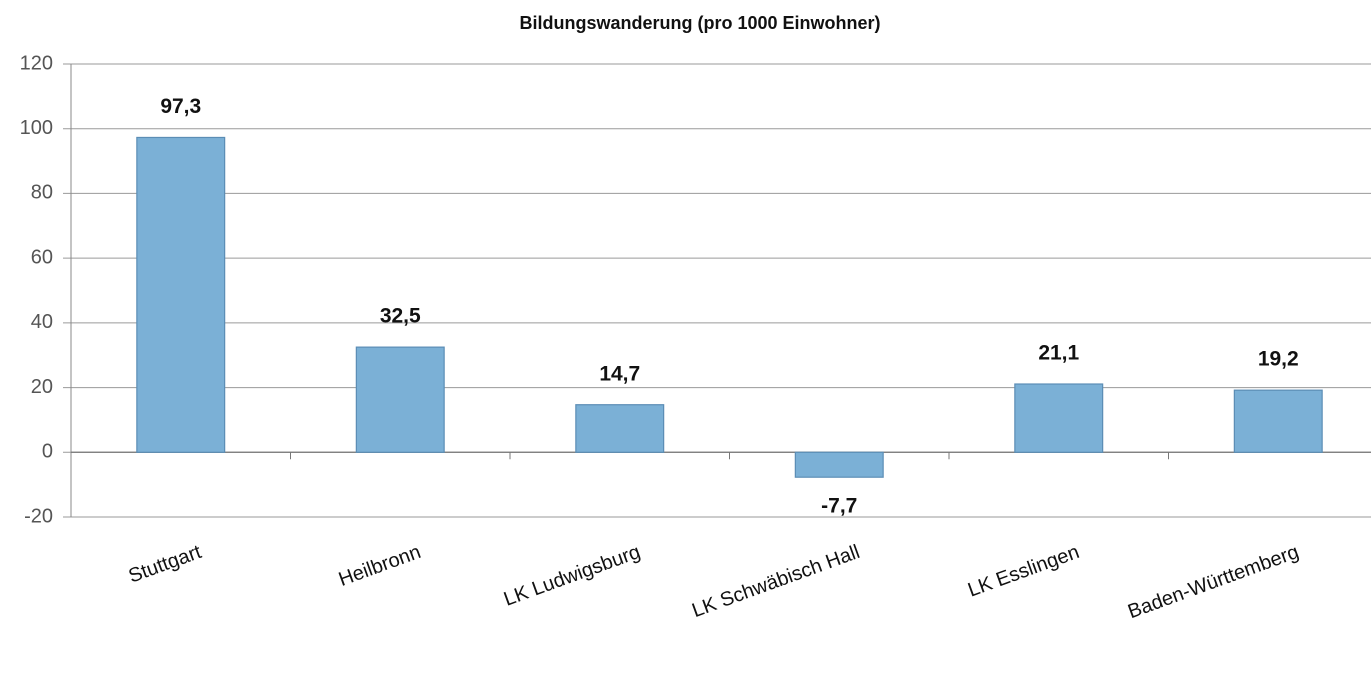 This screenshot has height=679, width=1371. What do you see at coordinates (165, 564) in the screenshot?
I see `x-tick-label: Stuttgart` at bounding box center [165, 564].